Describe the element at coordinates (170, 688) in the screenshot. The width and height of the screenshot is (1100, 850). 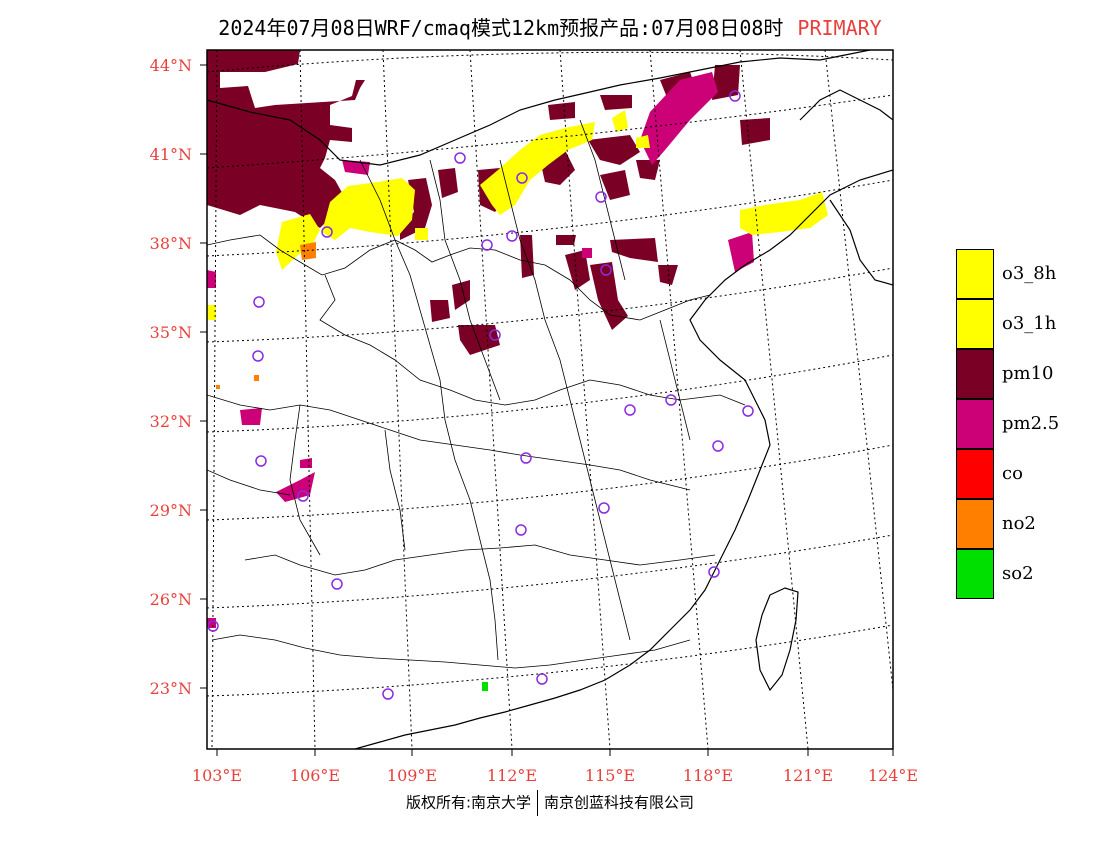
I see `lat-label-23: 23°N` at that location.